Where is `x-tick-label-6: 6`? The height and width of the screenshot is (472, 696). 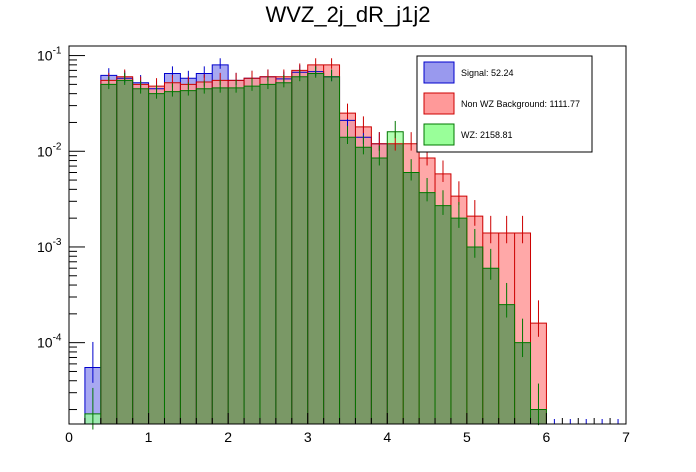 x-tick-label-6: 6 is located at coordinates (547, 437).